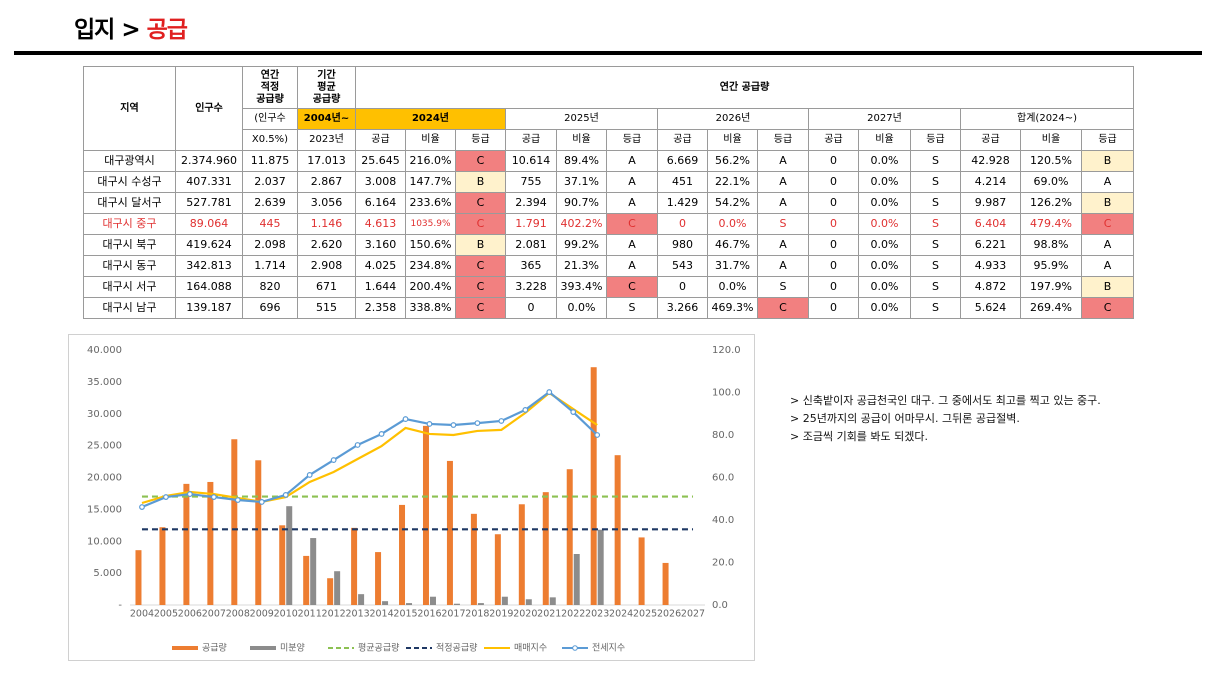  I want to click on table-cell: 4.933, so click(990, 266).